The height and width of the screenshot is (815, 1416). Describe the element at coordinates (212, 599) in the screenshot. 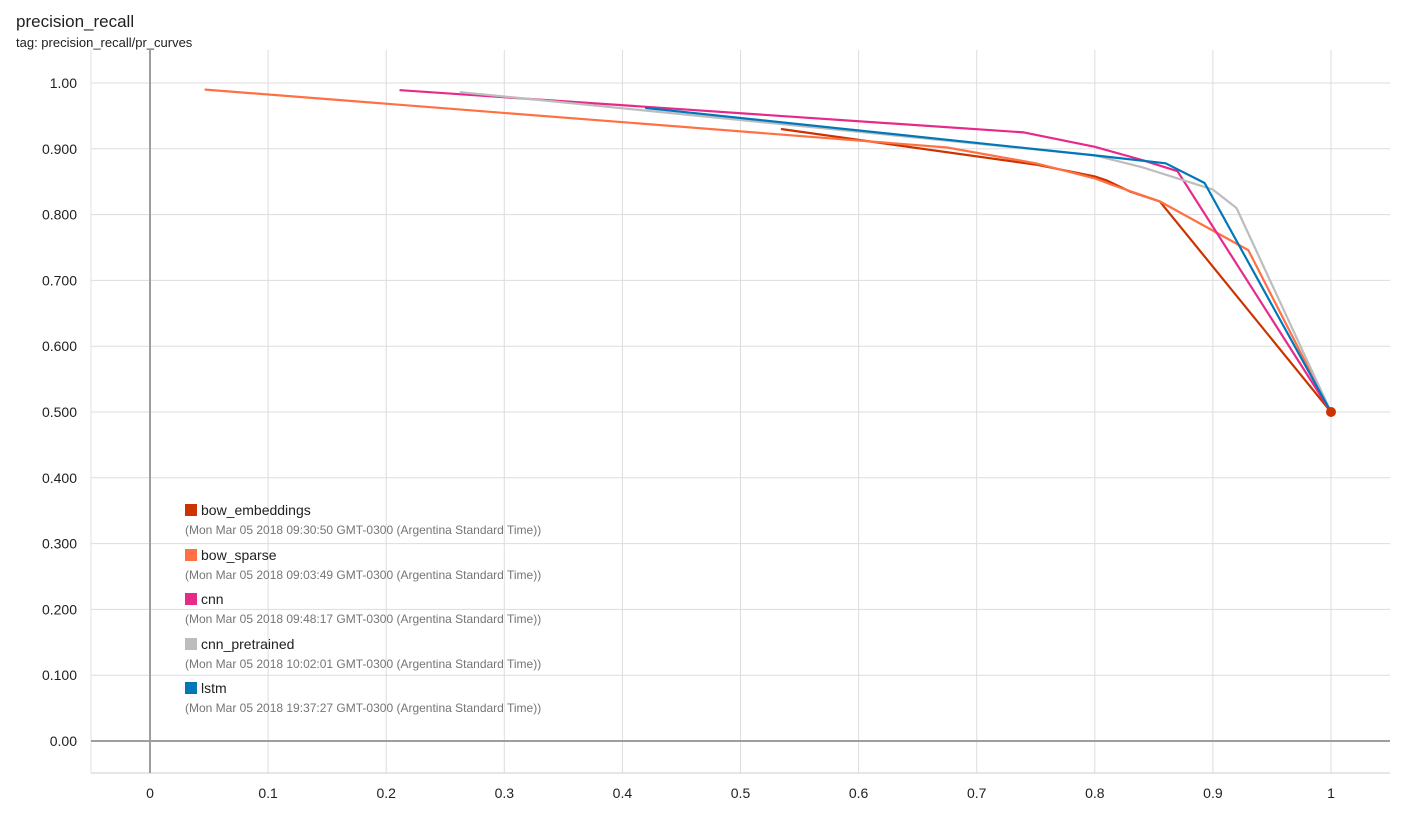

I see `legend-series-name: cnn` at that location.